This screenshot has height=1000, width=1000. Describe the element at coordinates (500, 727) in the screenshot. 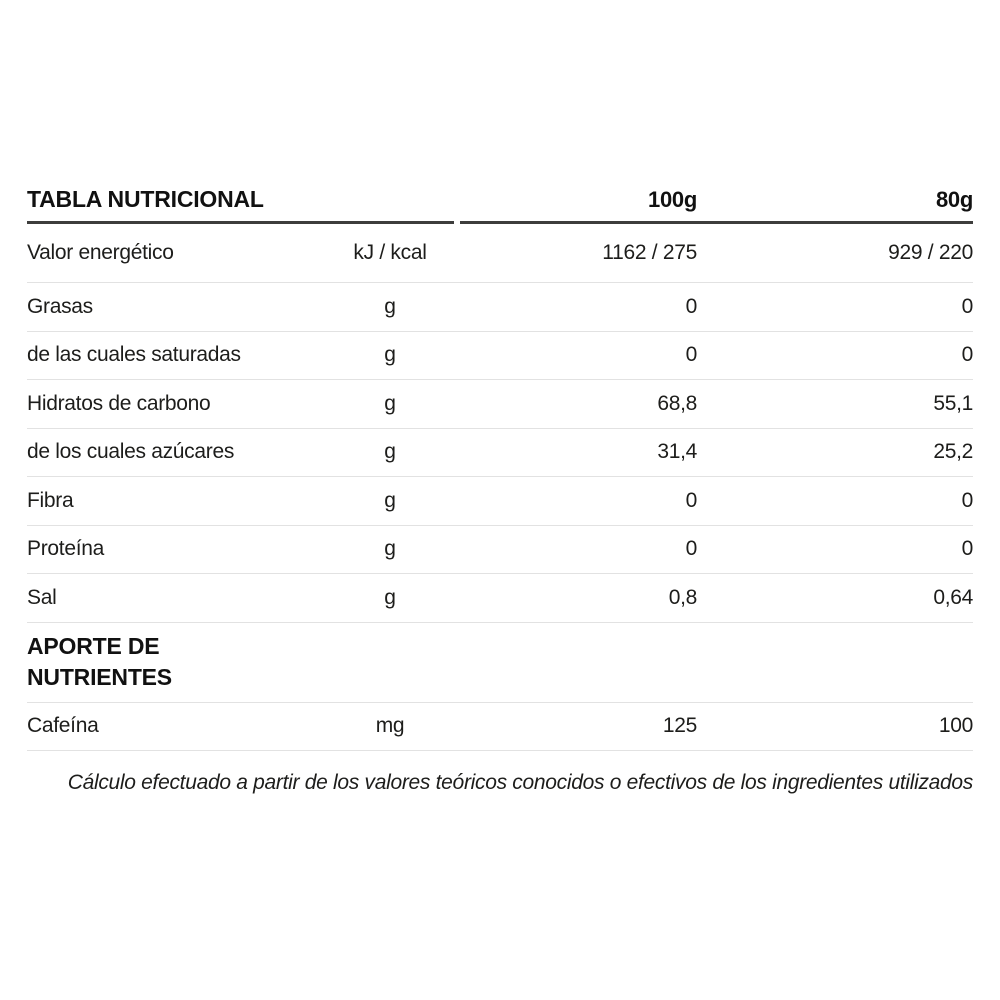

I see `table-row-cafeina: Cafeína mg 125 100` at that location.